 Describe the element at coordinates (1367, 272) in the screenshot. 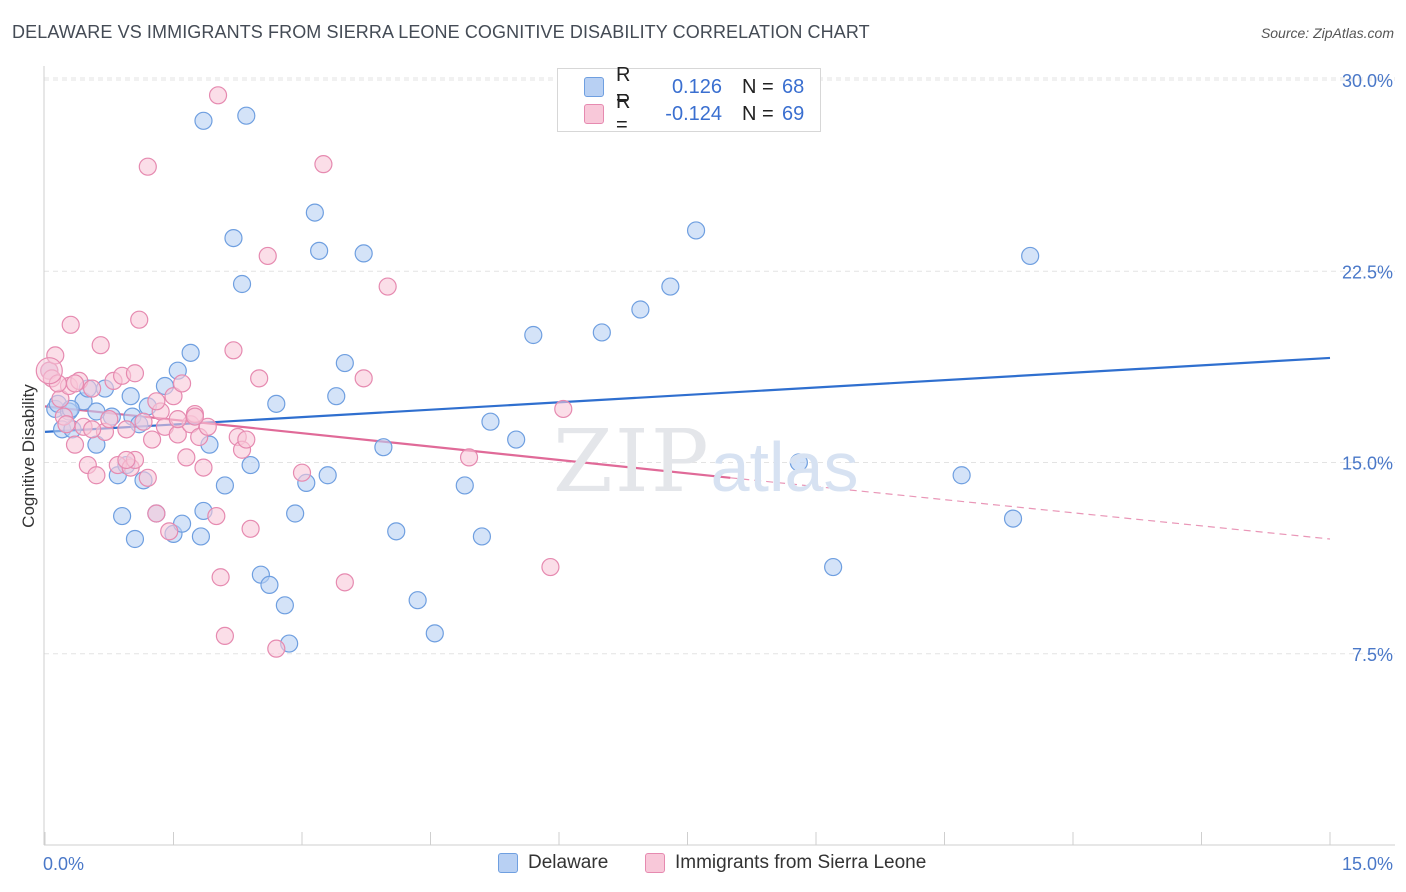

I see `y-tick-label: 22.5%` at that location.